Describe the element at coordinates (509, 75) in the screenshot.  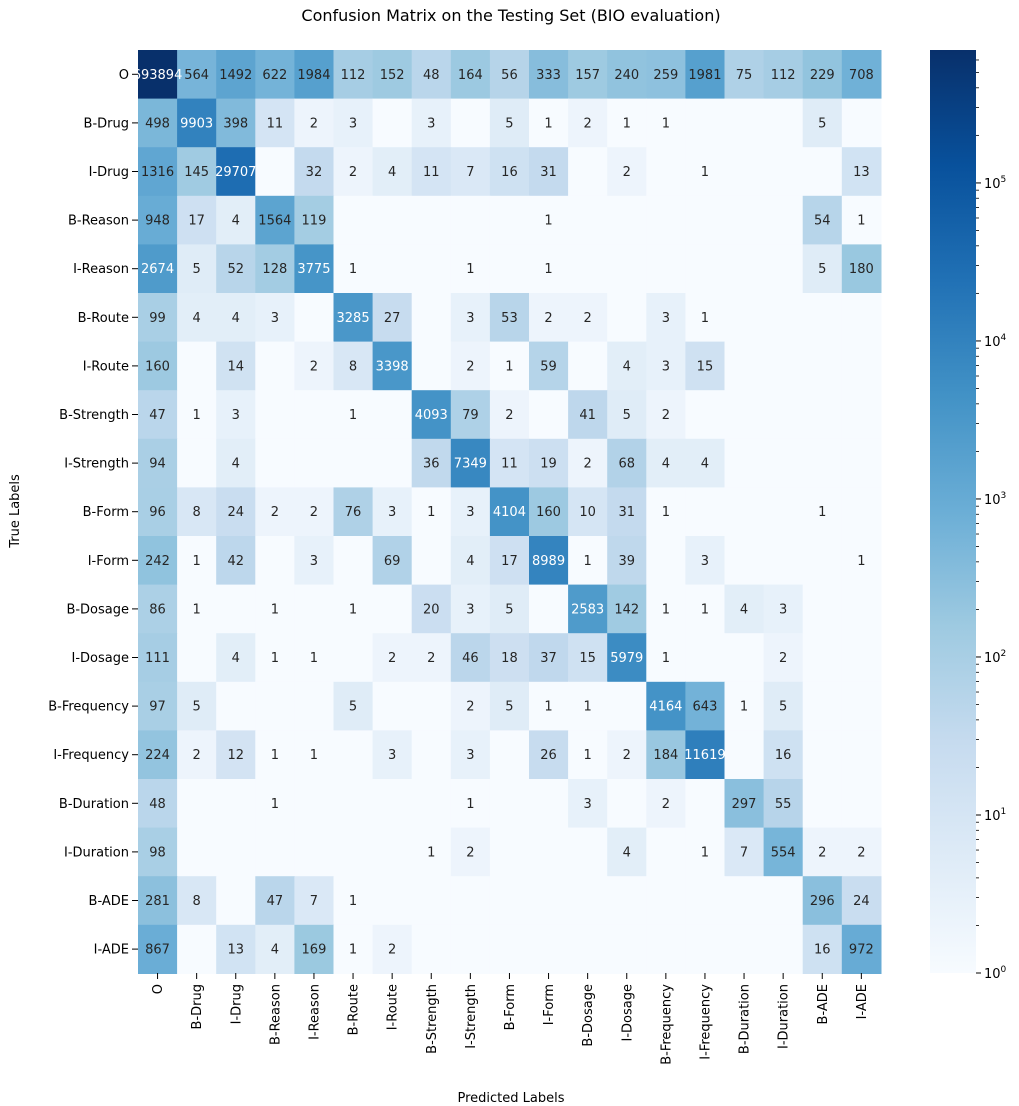
I see `cell-value: 56` at that location.